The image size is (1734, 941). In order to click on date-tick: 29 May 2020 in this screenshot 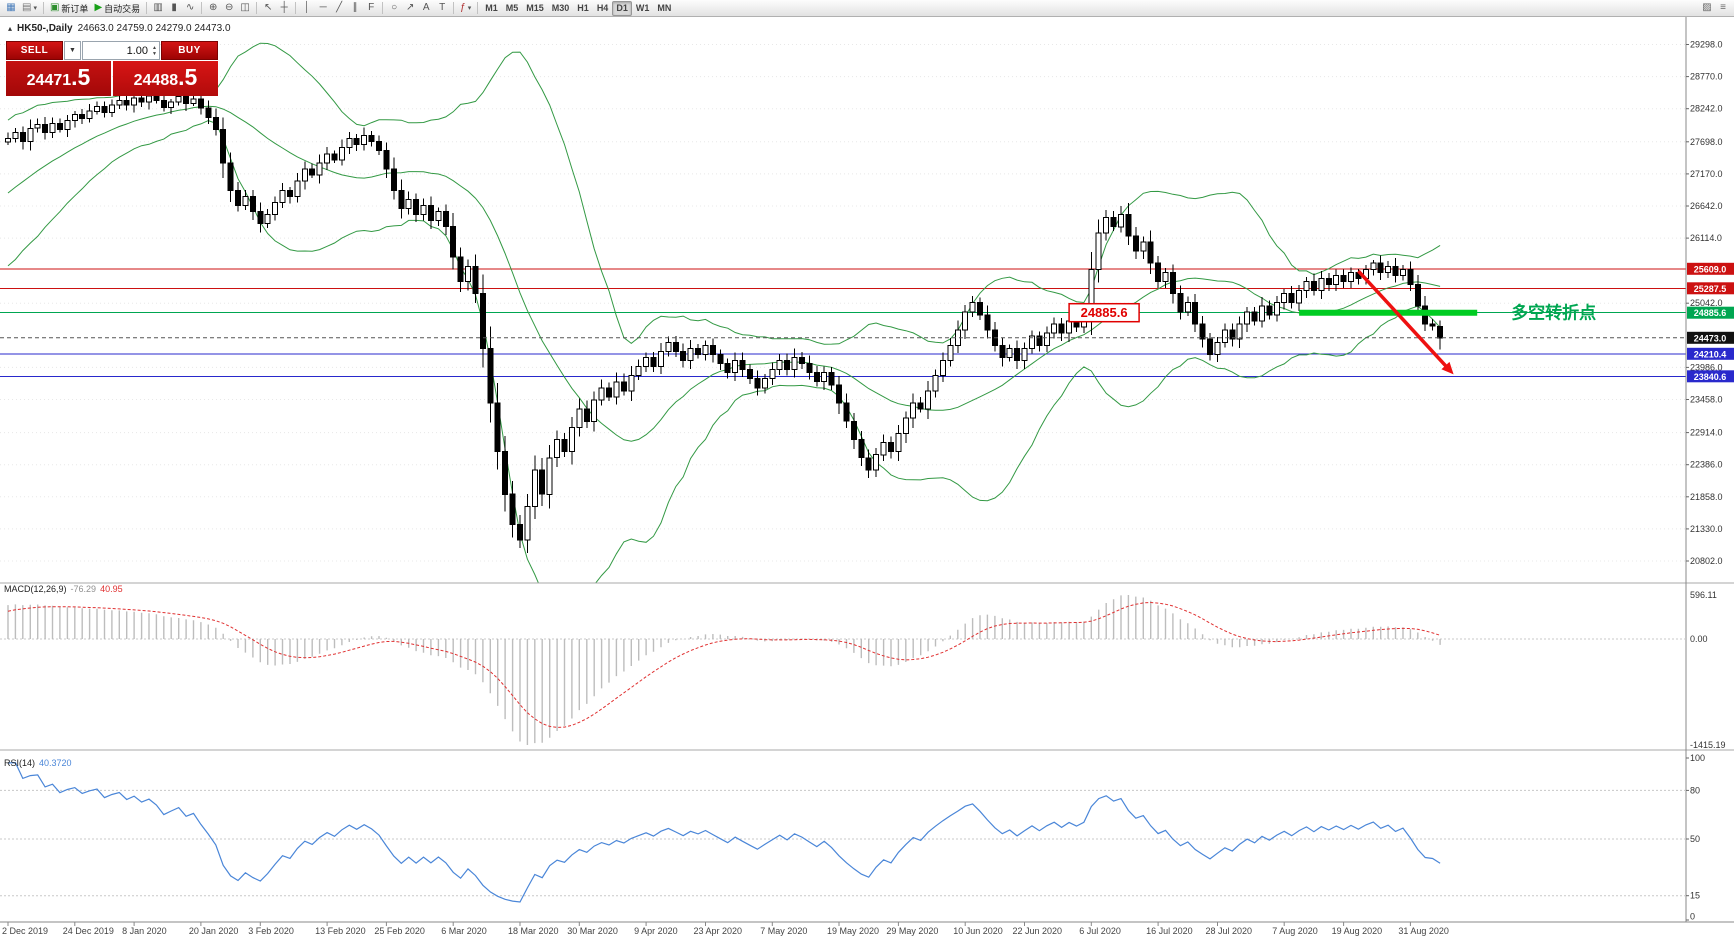, I will do `click(912, 931)`.